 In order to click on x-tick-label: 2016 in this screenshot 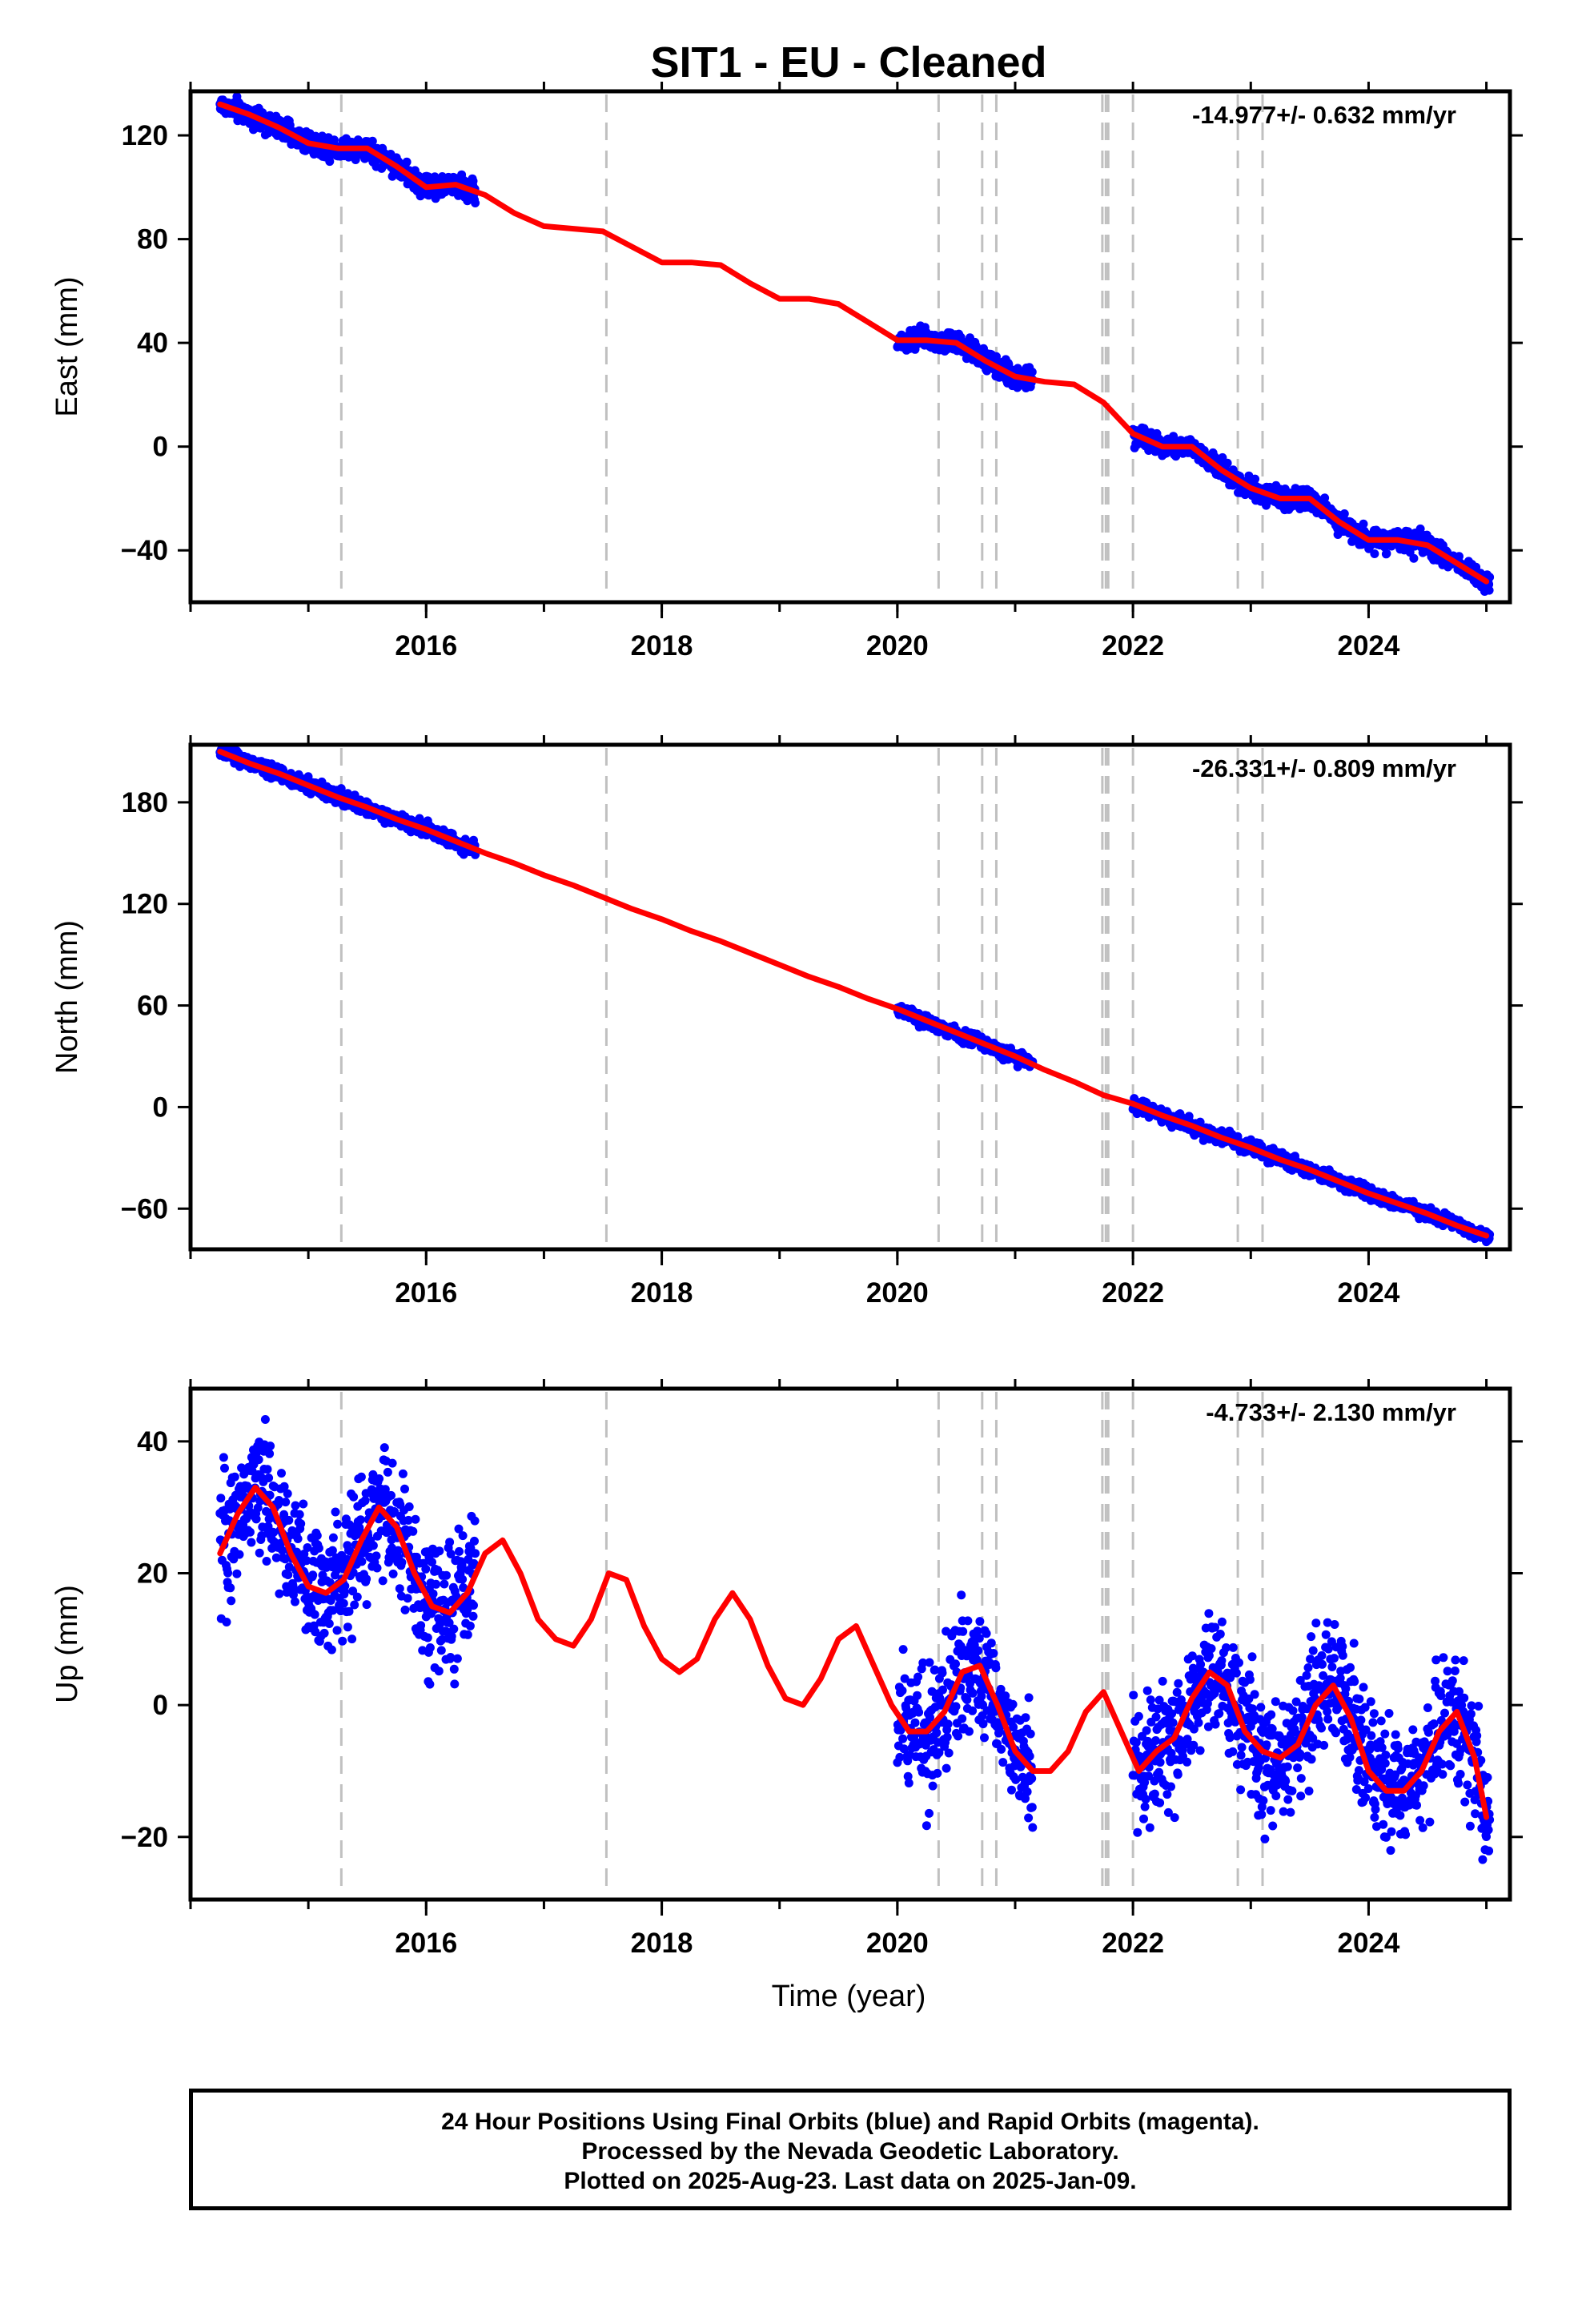, I will do `click(426, 645)`.